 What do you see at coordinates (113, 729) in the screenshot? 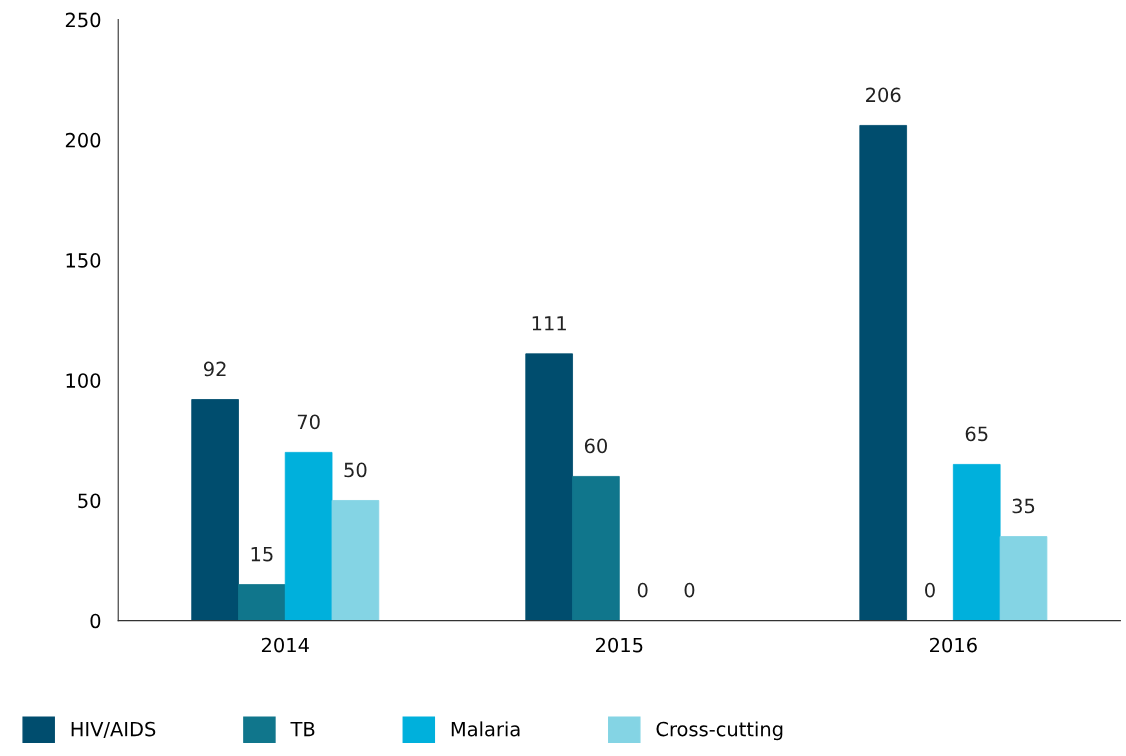
I see `legend-label: HIV/AIDS` at bounding box center [113, 729].